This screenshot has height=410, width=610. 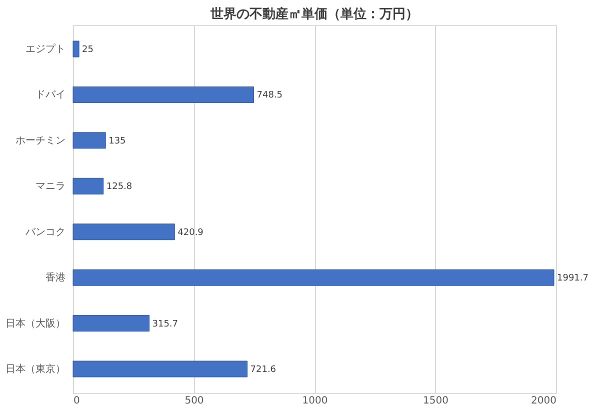 I want to click on data-label: 1991.7, so click(x=572, y=279).